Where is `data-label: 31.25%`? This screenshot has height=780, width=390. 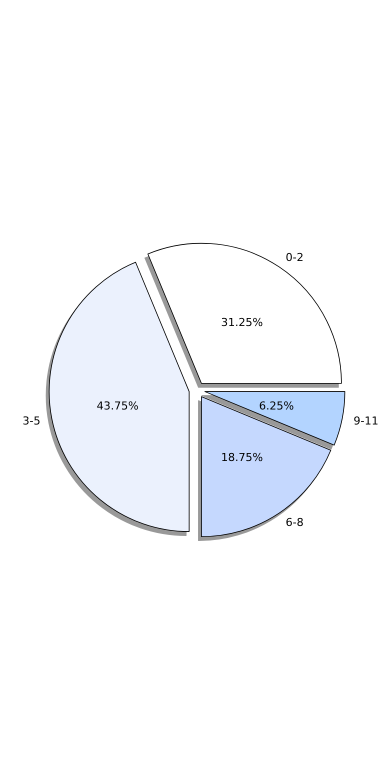
data-label: 31.25% is located at coordinates (242, 323).